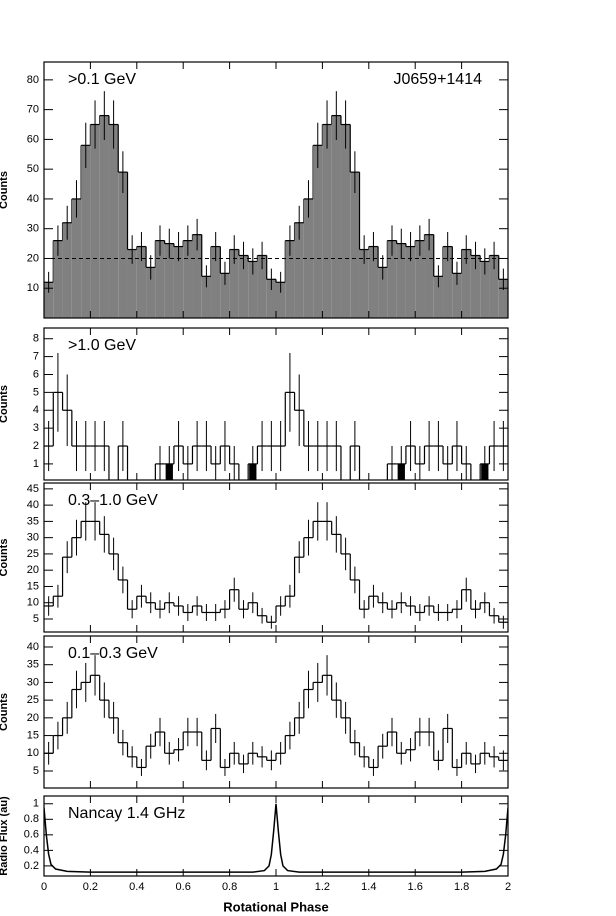 This screenshot has height=916, width=616. Describe the element at coordinates (368, 887) in the screenshot. I see `x-tick-label: 1.4` at that location.